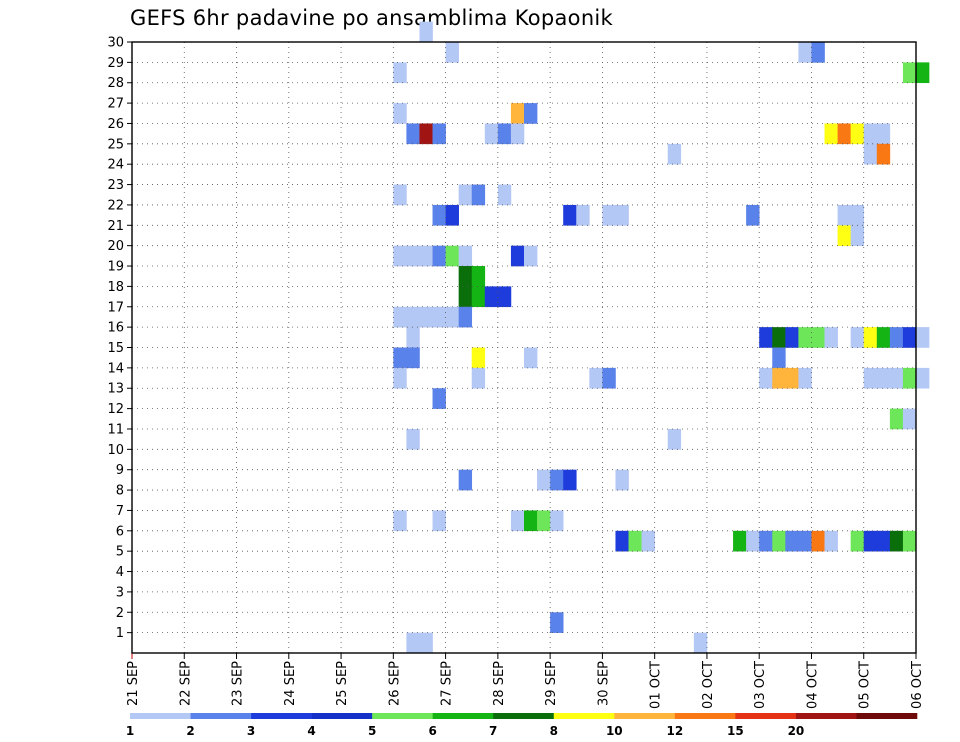 The height and width of the screenshot is (742, 960). What do you see at coordinates (120, 592) in the screenshot?
I see `y-tick-label: 3` at bounding box center [120, 592].